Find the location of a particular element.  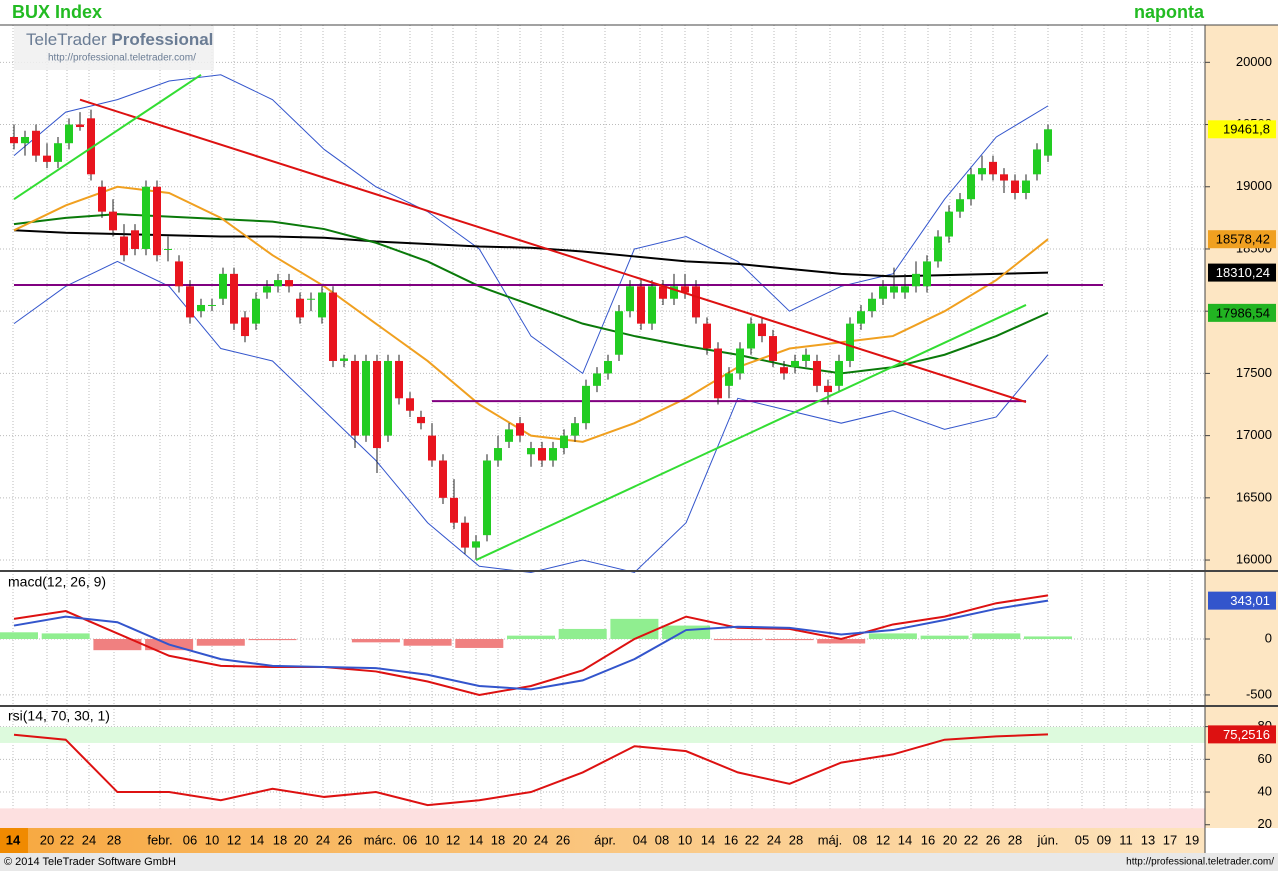

footer-bar is located at coordinates (639, 862).